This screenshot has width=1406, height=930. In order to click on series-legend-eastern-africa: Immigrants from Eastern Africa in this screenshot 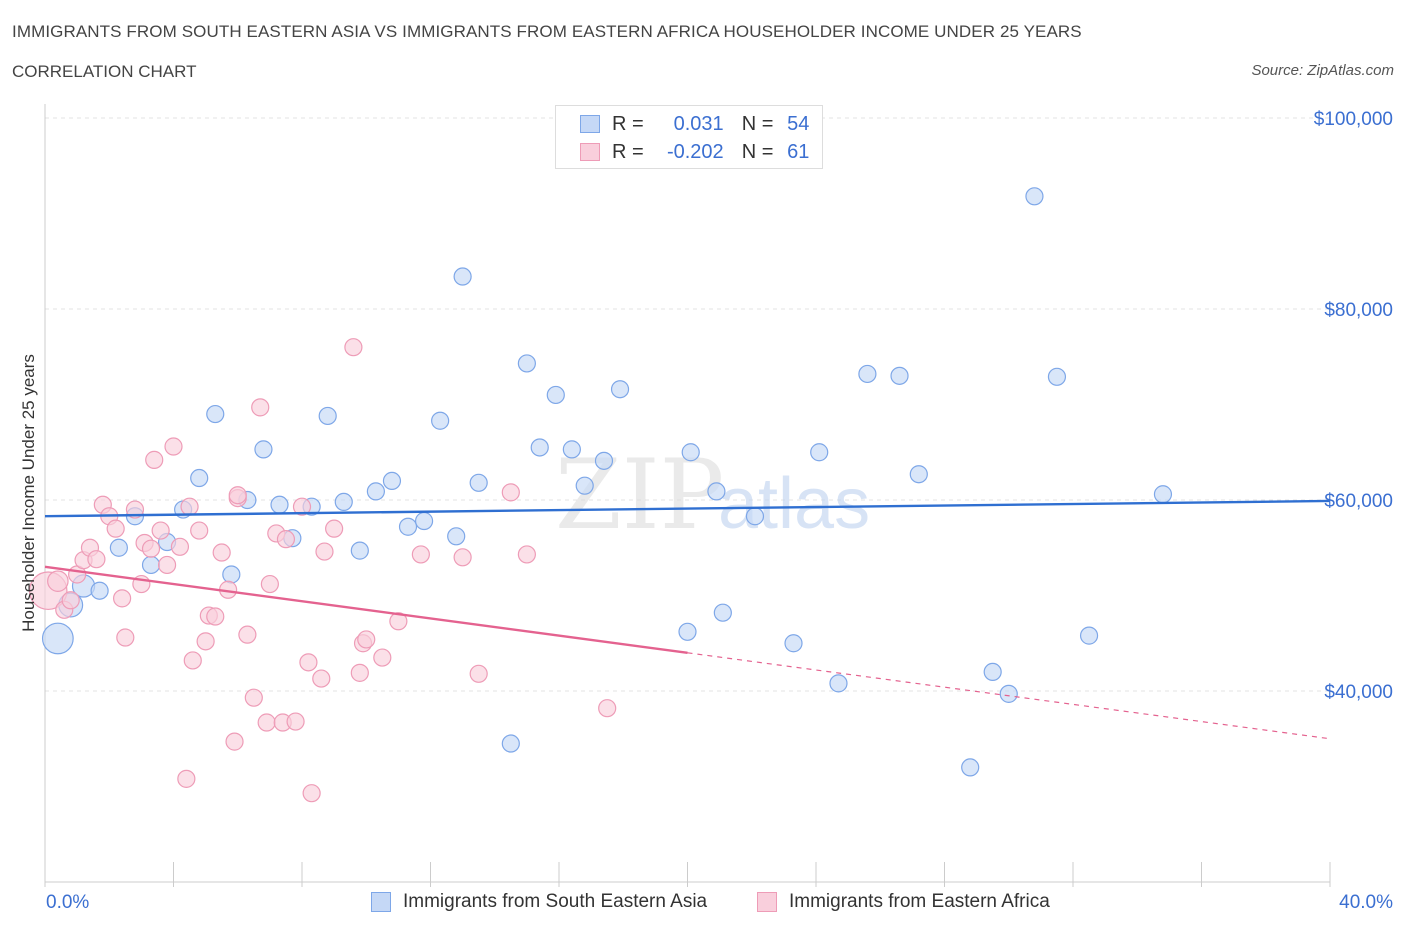, I will do `click(903, 902)`.